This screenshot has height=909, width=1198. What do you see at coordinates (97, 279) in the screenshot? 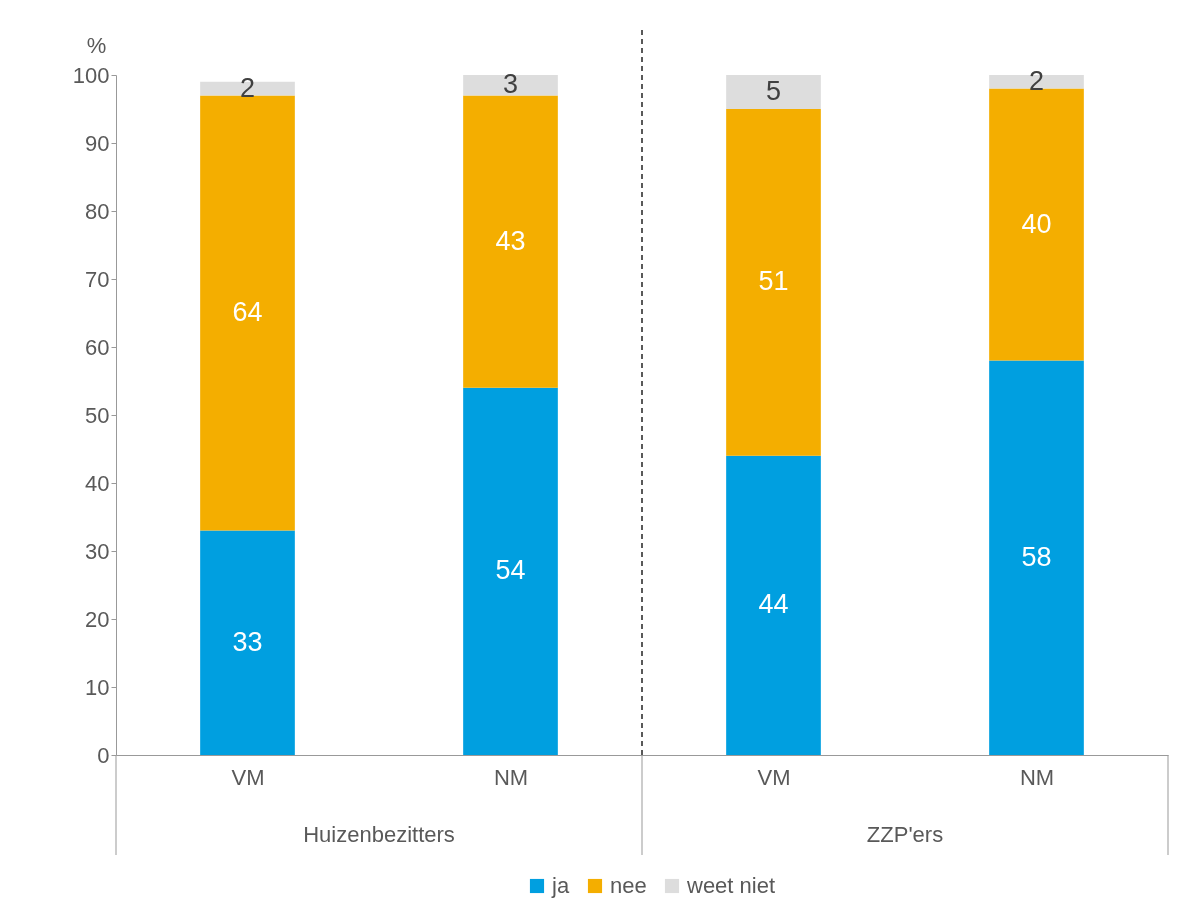
I see `y-tick-label: 70` at bounding box center [97, 279].